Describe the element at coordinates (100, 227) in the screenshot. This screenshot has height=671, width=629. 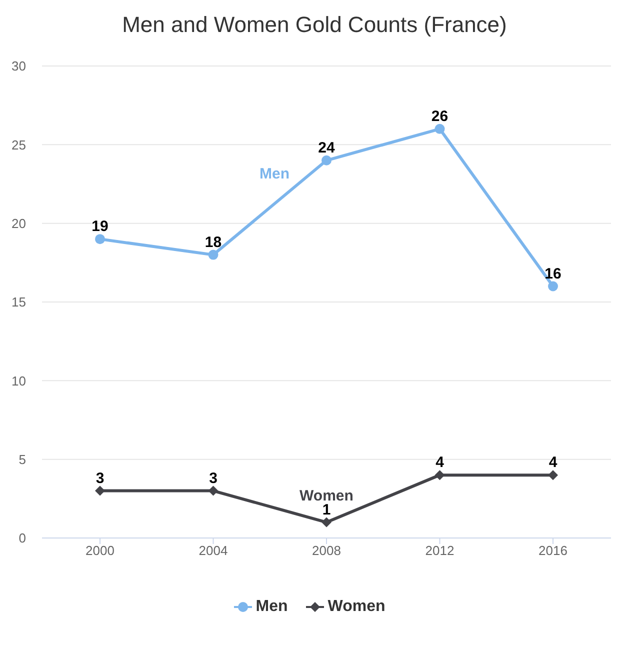
I see `data-label: 19` at that location.